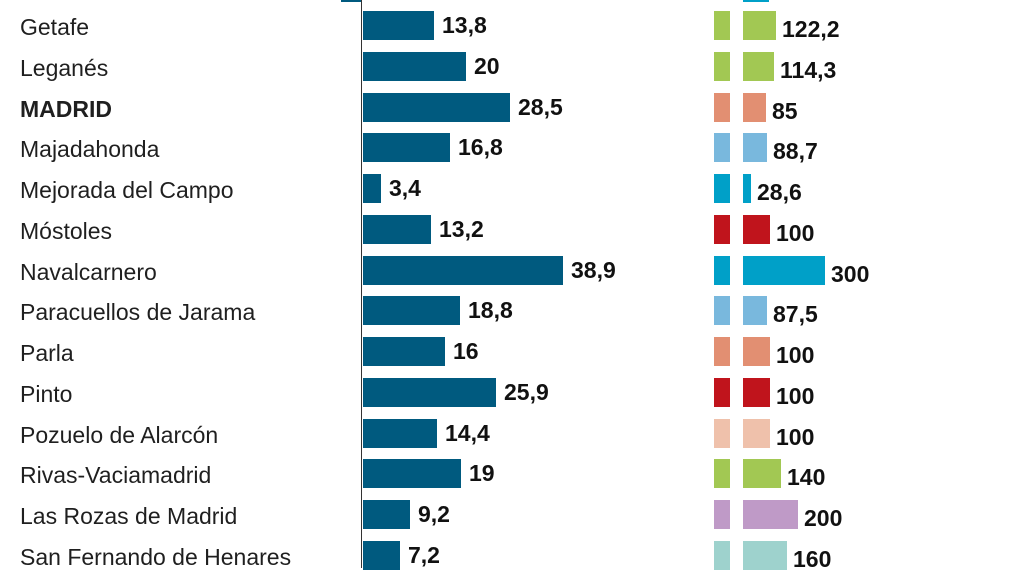 The image size is (1009, 576). What do you see at coordinates (823, 518) in the screenshot?
I see `data-label-series-2: 200` at bounding box center [823, 518].